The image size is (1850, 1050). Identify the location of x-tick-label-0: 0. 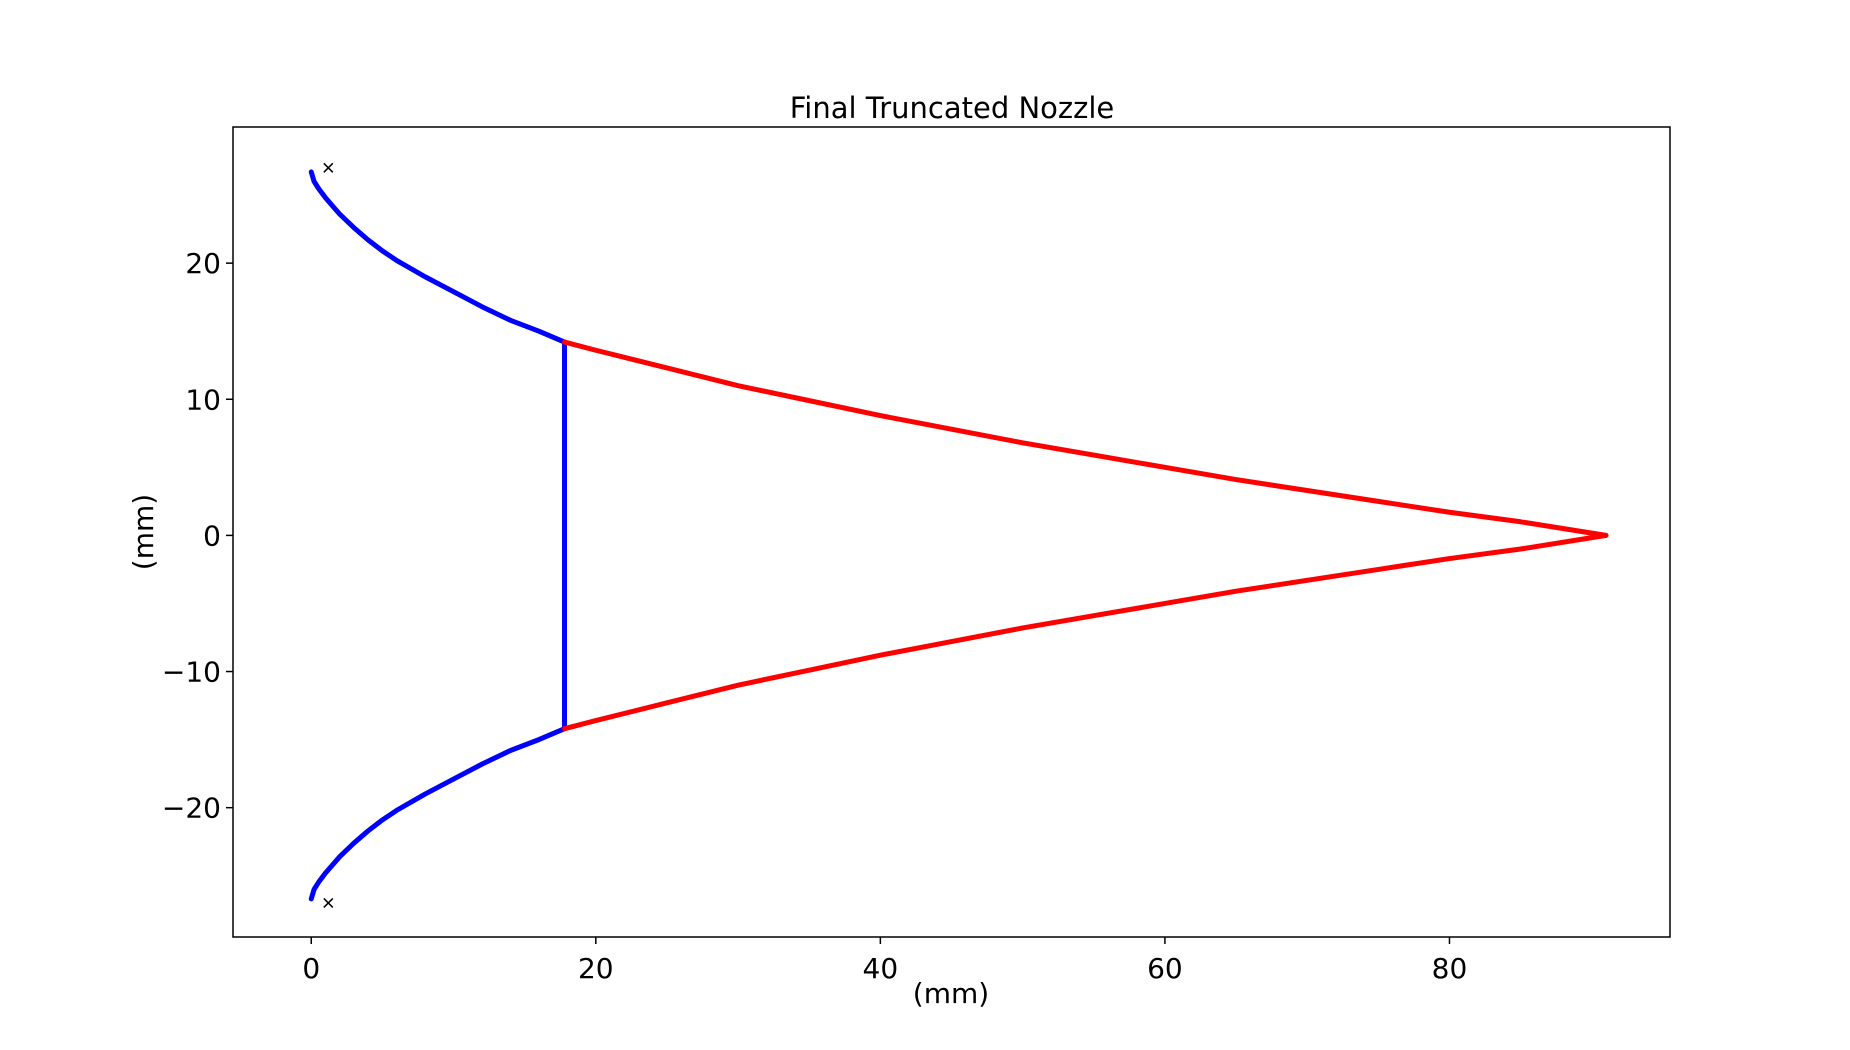
(311, 968).